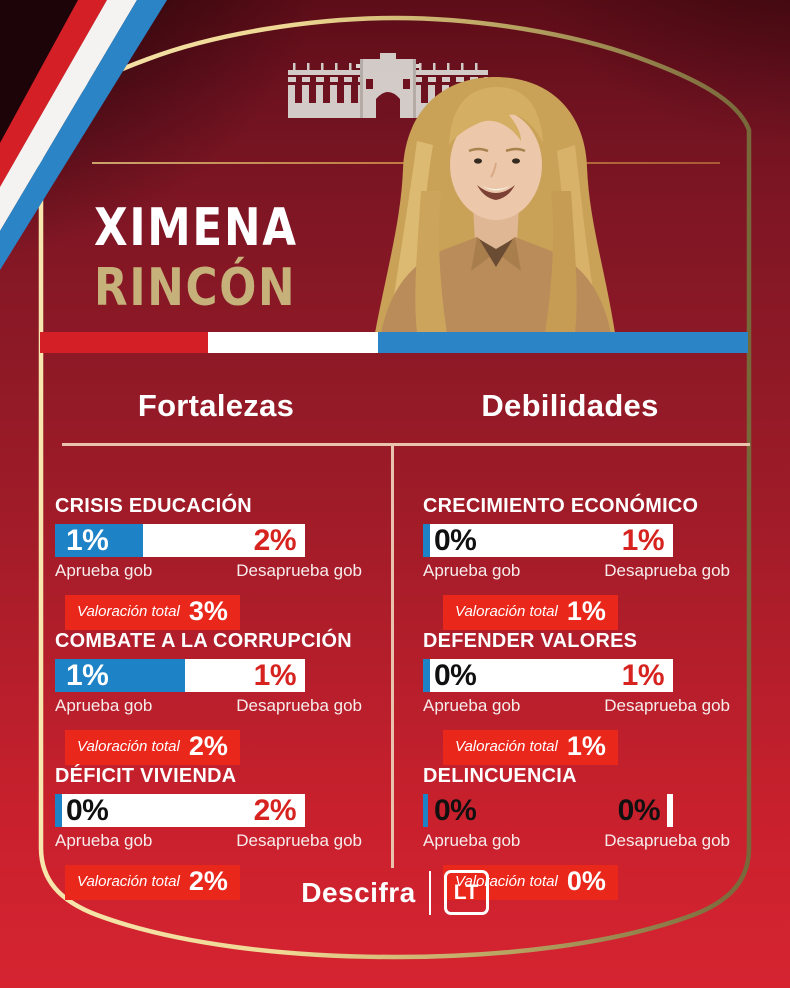  Describe the element at coordinates (124, 342) in the screenshot. I see `flag-stripe-red` at that location.